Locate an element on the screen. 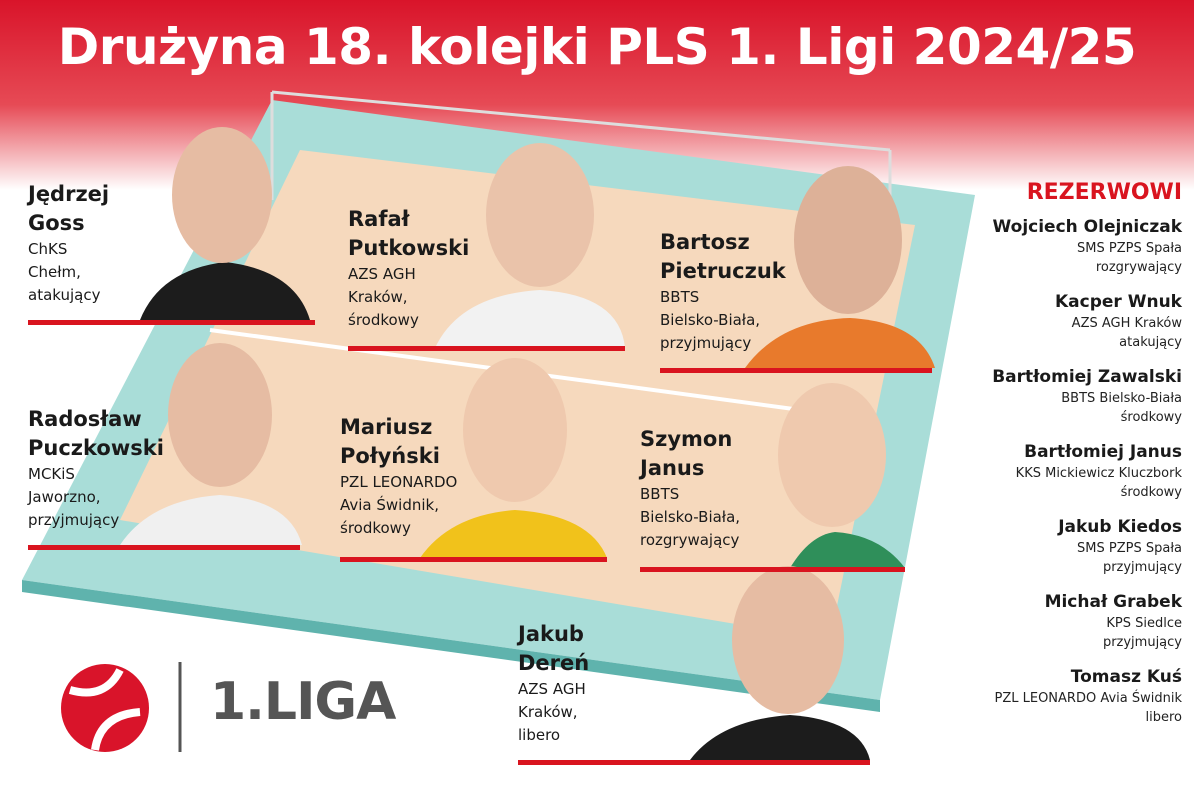 The height and width of the screenshot is (796, 1194). player-name: Dereń is located at coordinates (554, 663).